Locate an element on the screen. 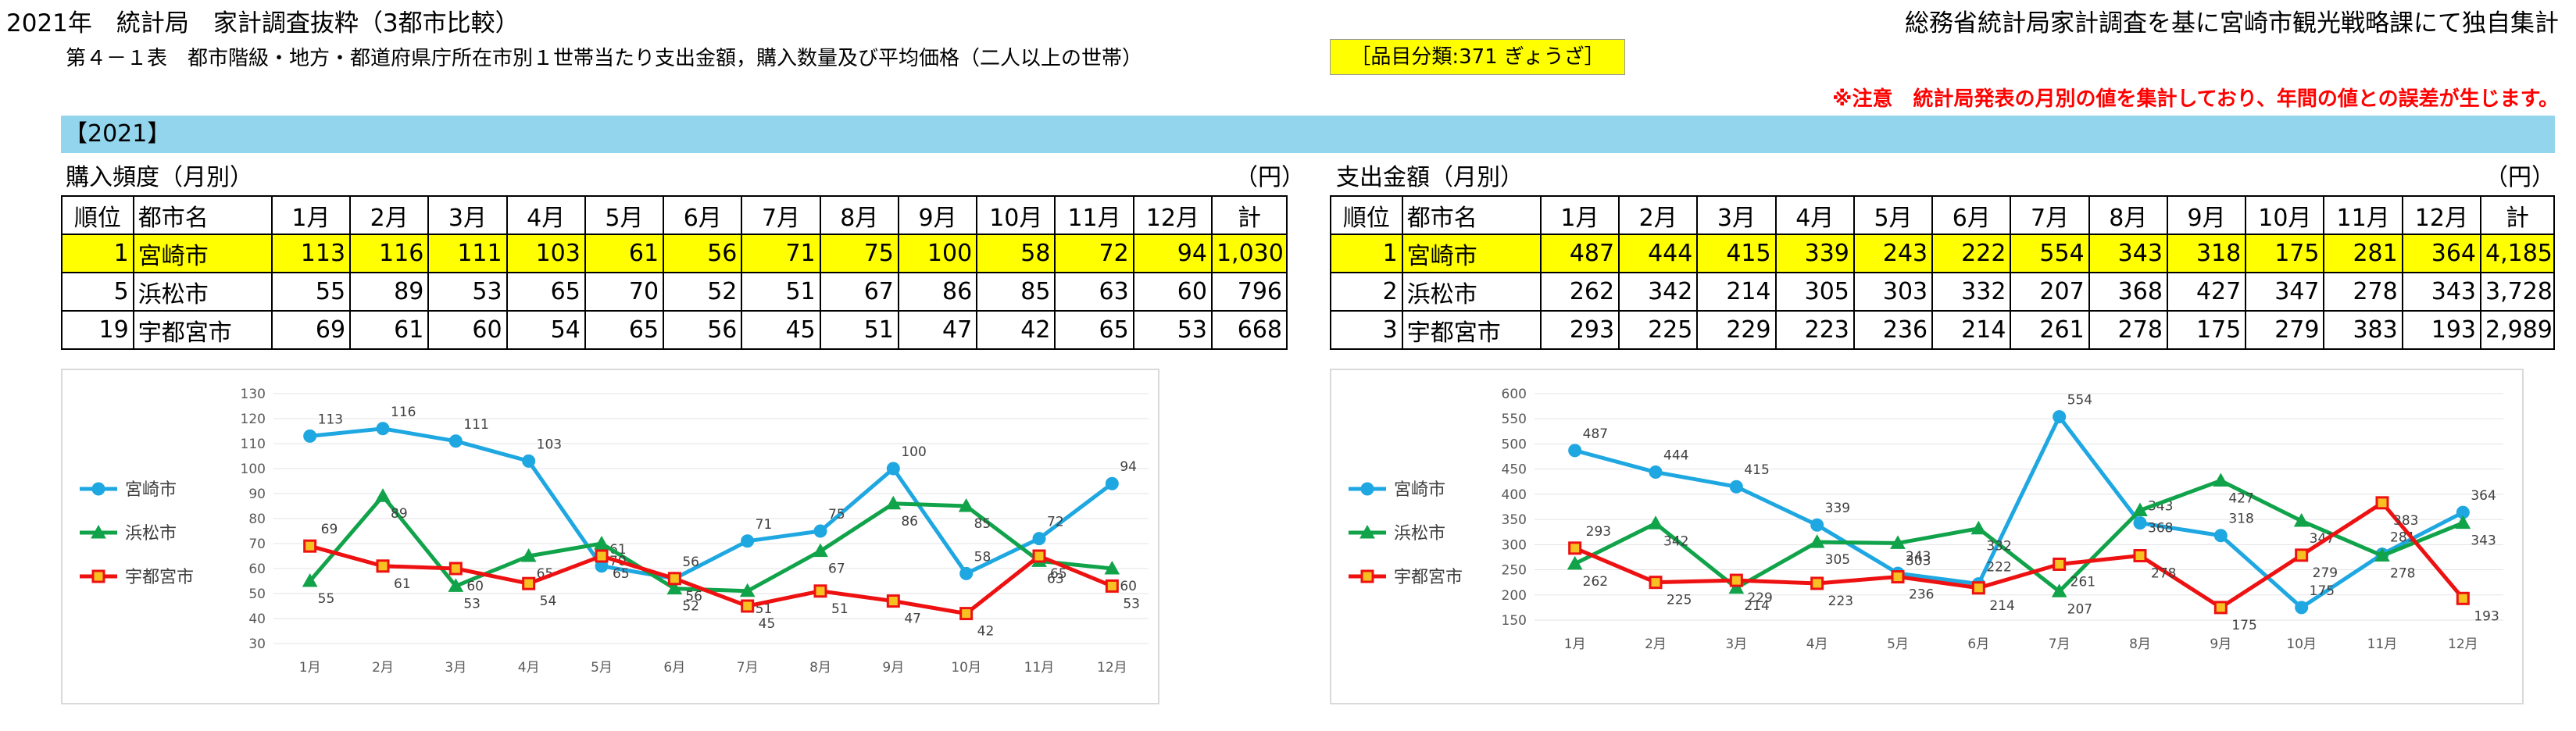  data-label: 332 is located at coordinates (1999, 547).